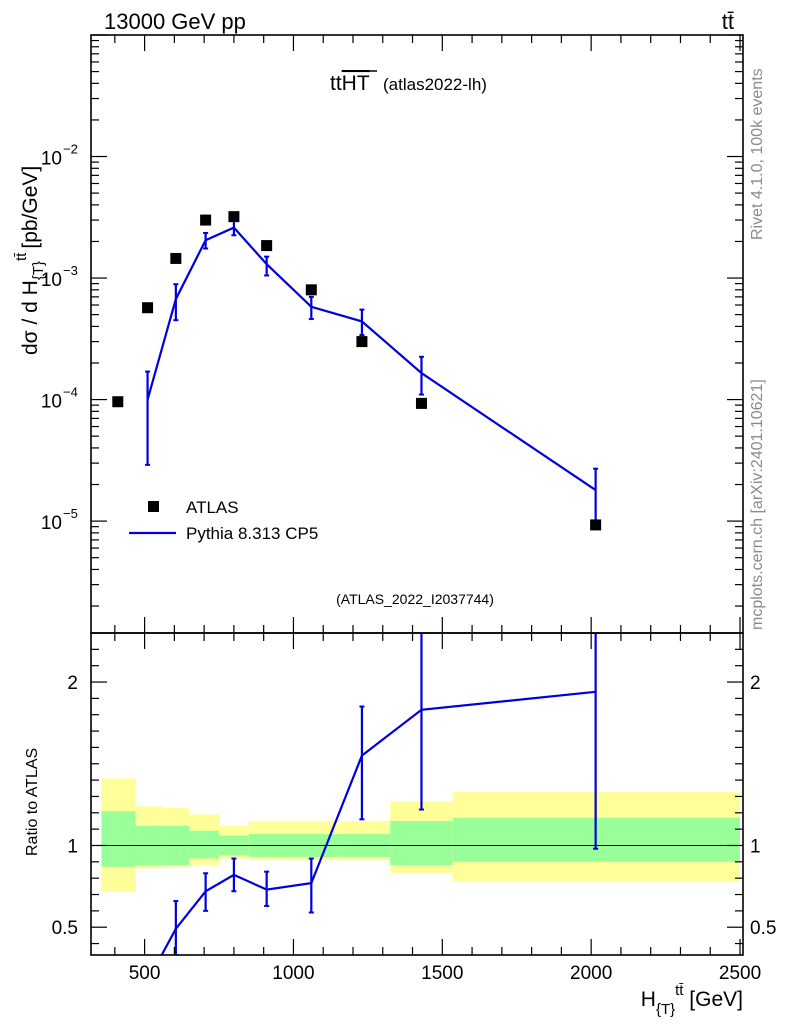  I want to click on ratio-y-axis-label: Ratio to ATLAS, so click(32, 802).